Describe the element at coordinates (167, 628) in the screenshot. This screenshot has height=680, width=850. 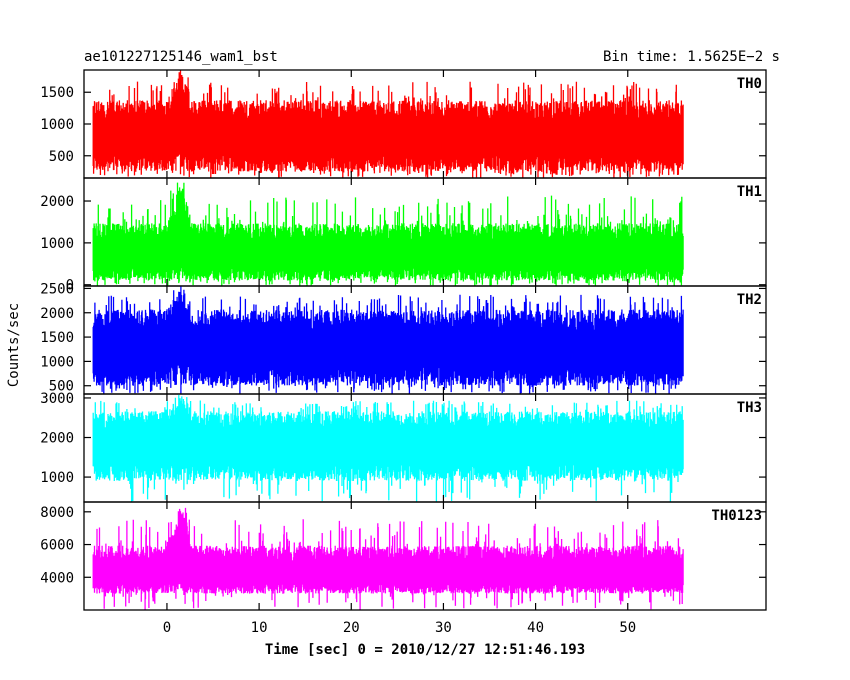
I see `x-tick-label: 0` at that location.